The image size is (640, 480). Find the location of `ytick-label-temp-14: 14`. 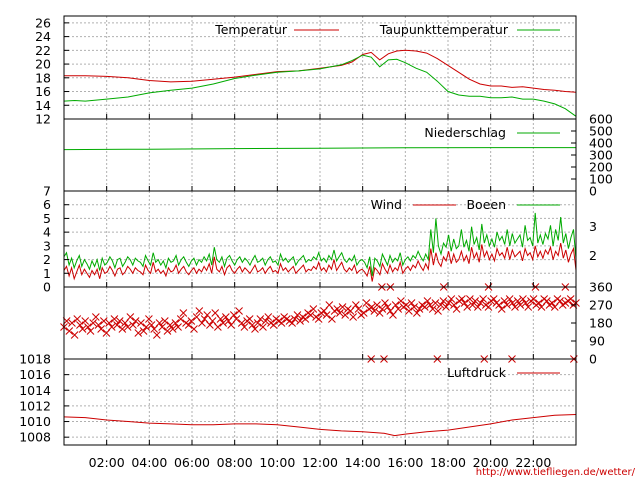

ytick-label-temp-14: 14 is located at coordinates (43, 105).